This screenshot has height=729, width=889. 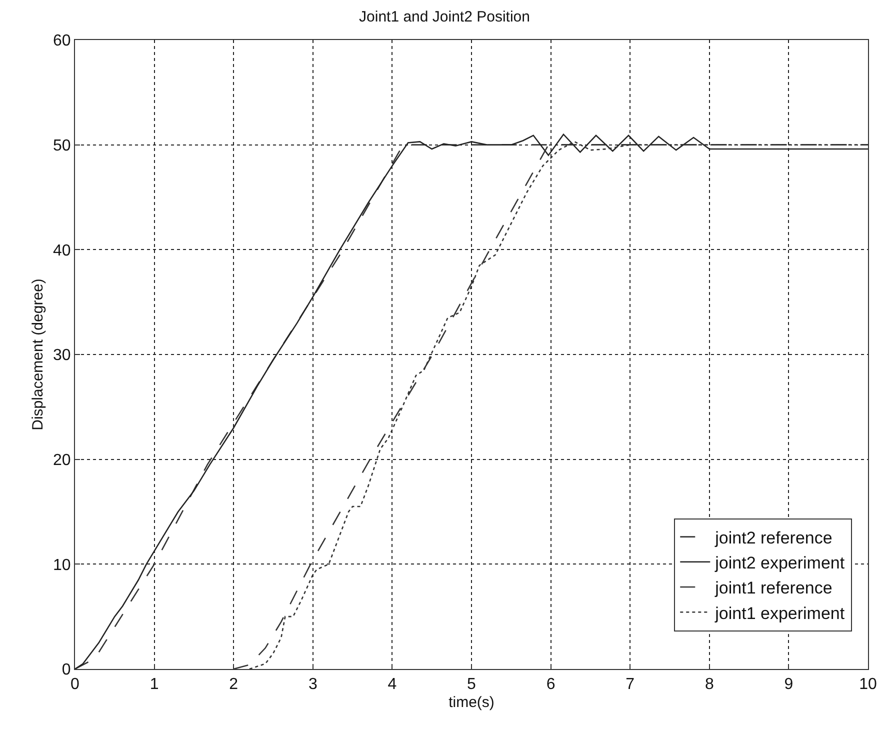 What do you see at coordinates (62, 355) in the screenshot?
I see `y-tick-label: 30` at bounding box center [62, 355].